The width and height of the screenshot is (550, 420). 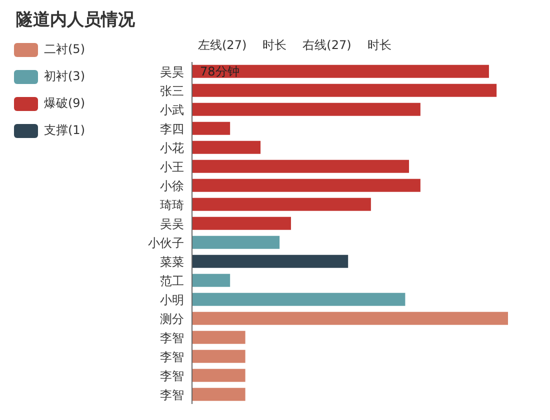 What do you see at coordinates (172, 109) in the screenshot?
I see `y-tick-label: 小武` at bounding box center [172, 109].